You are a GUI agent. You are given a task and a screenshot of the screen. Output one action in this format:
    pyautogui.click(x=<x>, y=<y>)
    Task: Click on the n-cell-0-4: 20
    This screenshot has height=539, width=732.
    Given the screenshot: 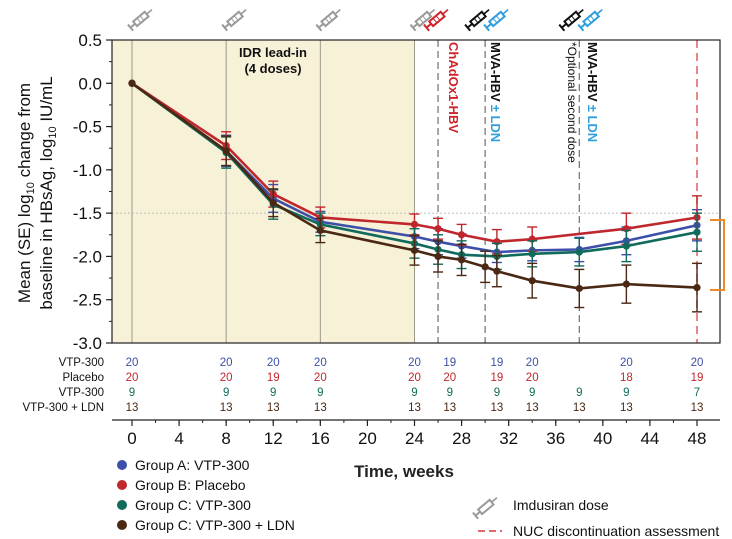 What is the action you would take?
    pyautogui.click(x=414, y=363)
    